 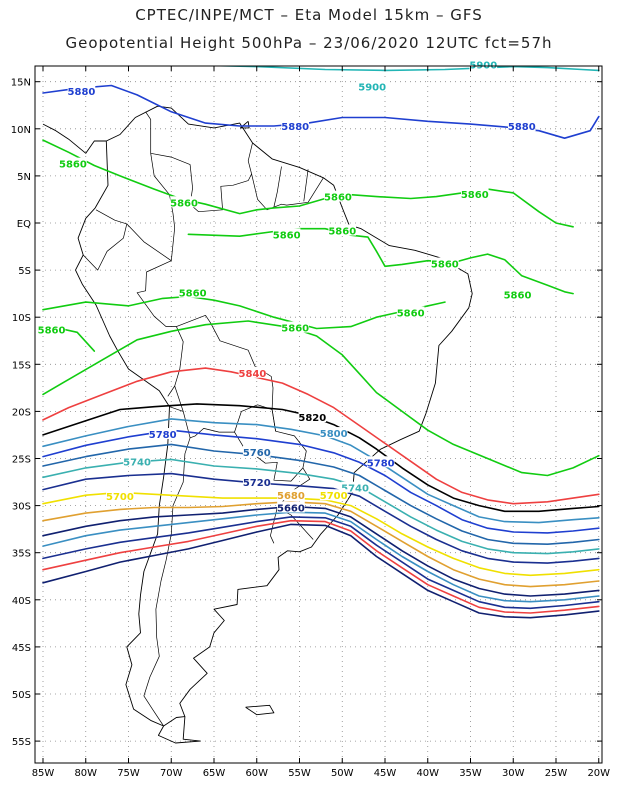 I want to click on lon-tick-label: 70W, so click(x=171, y=773).